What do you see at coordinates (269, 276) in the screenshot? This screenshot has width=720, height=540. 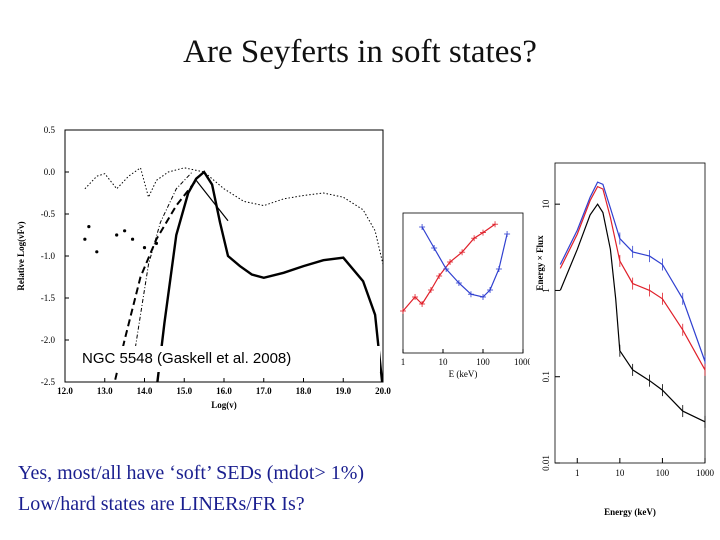 I see `sed-series-thick-solid` at bounding box center [269, 276].